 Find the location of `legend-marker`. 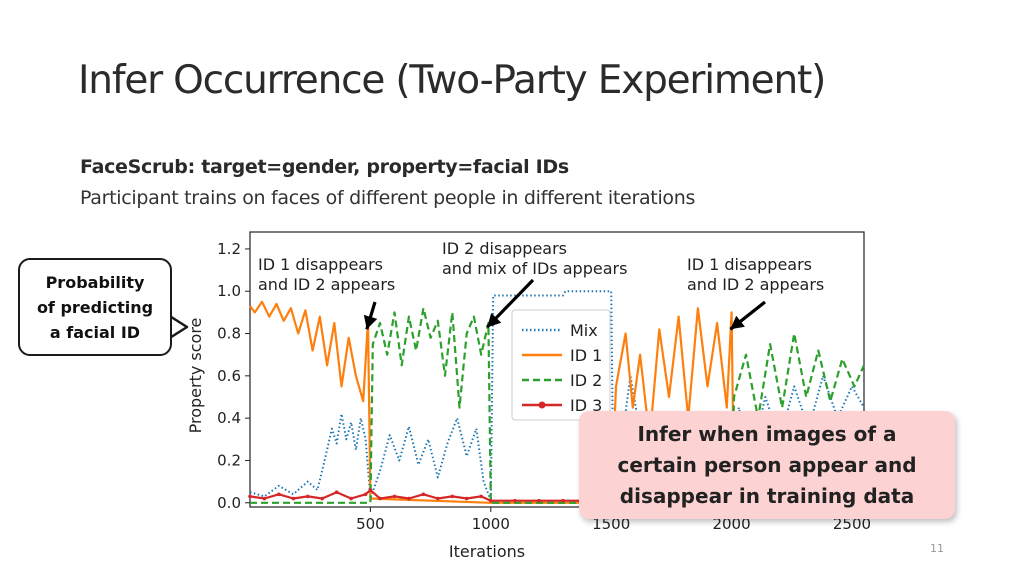

legend-marker is located at coordinates (542, 405).